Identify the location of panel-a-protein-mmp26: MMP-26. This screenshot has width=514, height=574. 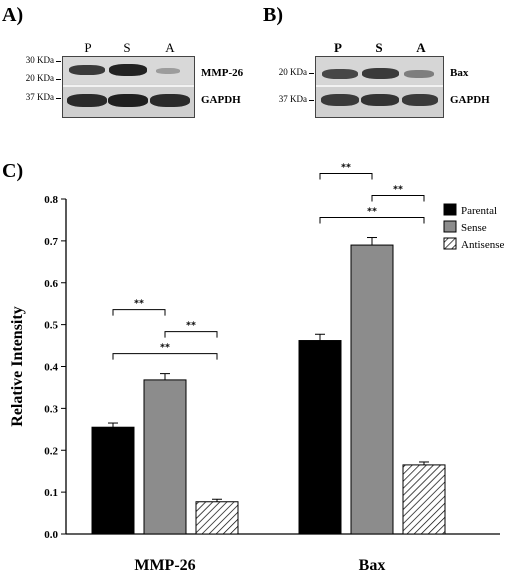
(222, 73).